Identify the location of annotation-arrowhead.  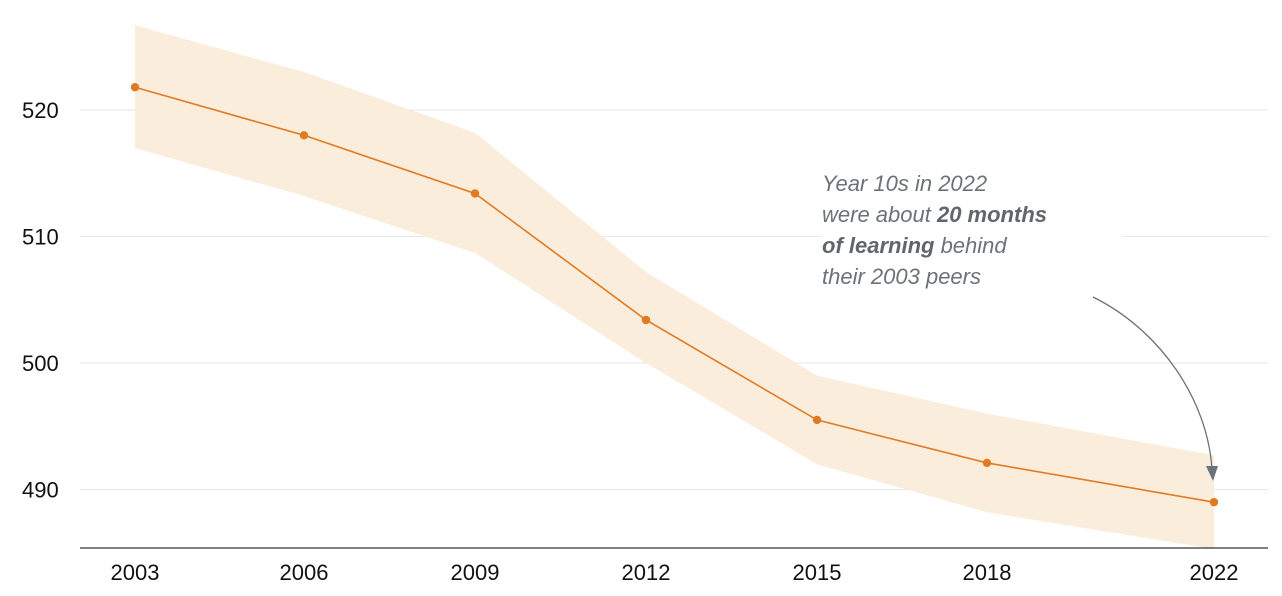
(1212, 473).